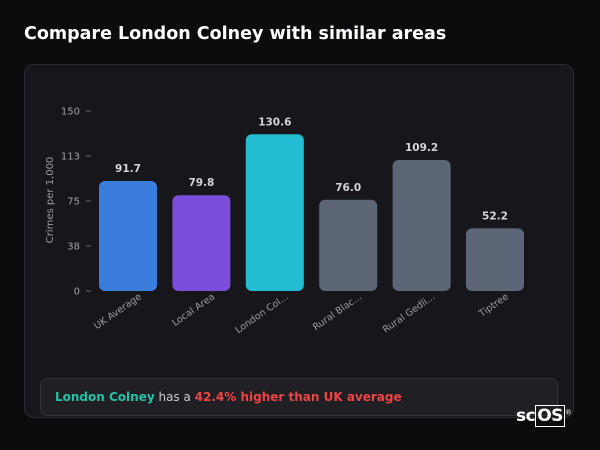 The image size is (600, 450). What do you see at coordinates (235, 34) in the screenshot?
I see `page-title: Compare London Colney with similar areas` at bounding box center [235, 34].